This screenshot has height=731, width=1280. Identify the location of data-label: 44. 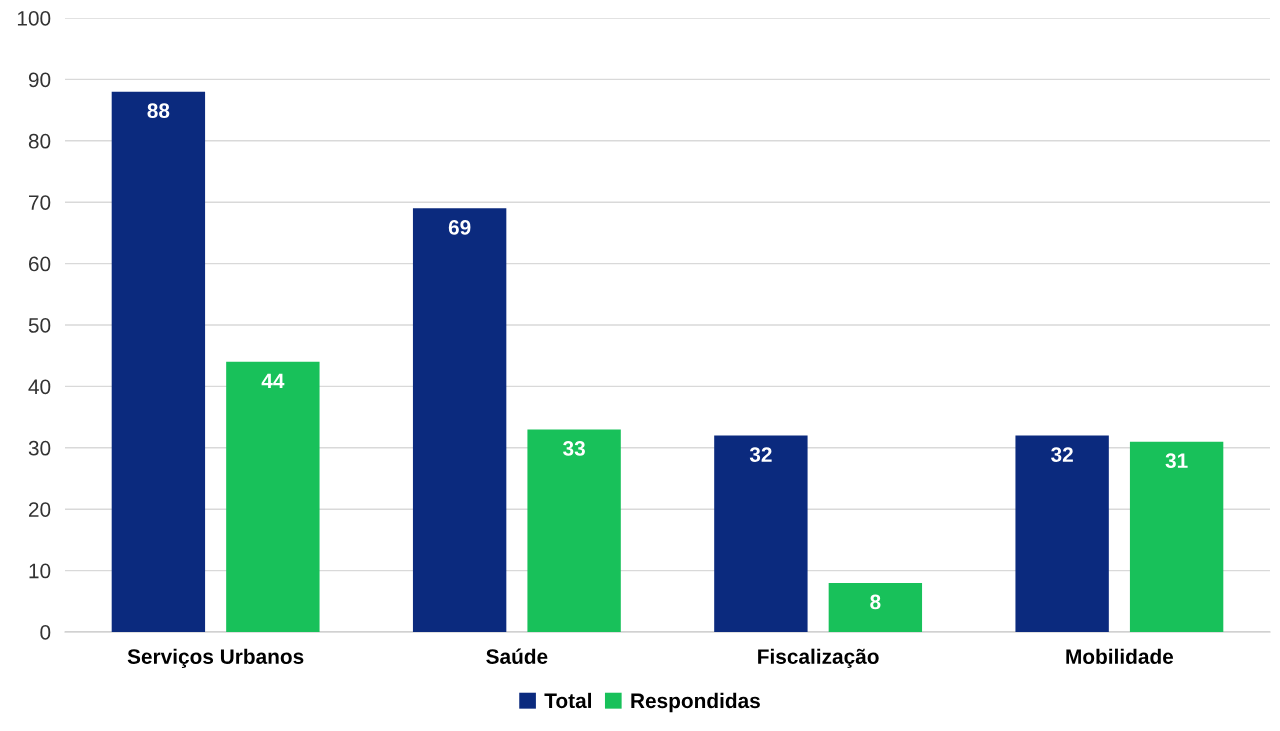
(273, 381).